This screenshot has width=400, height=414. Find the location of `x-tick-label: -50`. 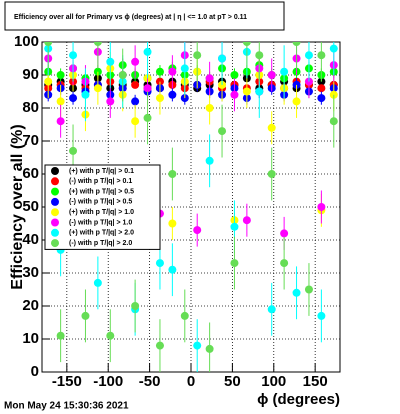

x-tick-label: -50 is located at coordinates (150, 381).